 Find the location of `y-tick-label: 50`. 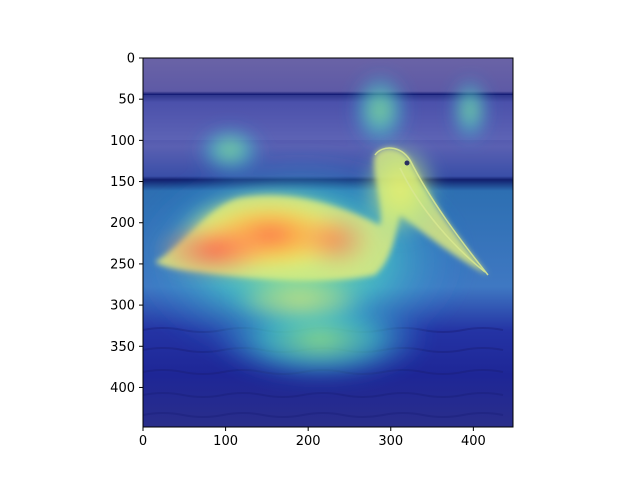

y-tick-label: 50 is located at coordinates (126, 100).